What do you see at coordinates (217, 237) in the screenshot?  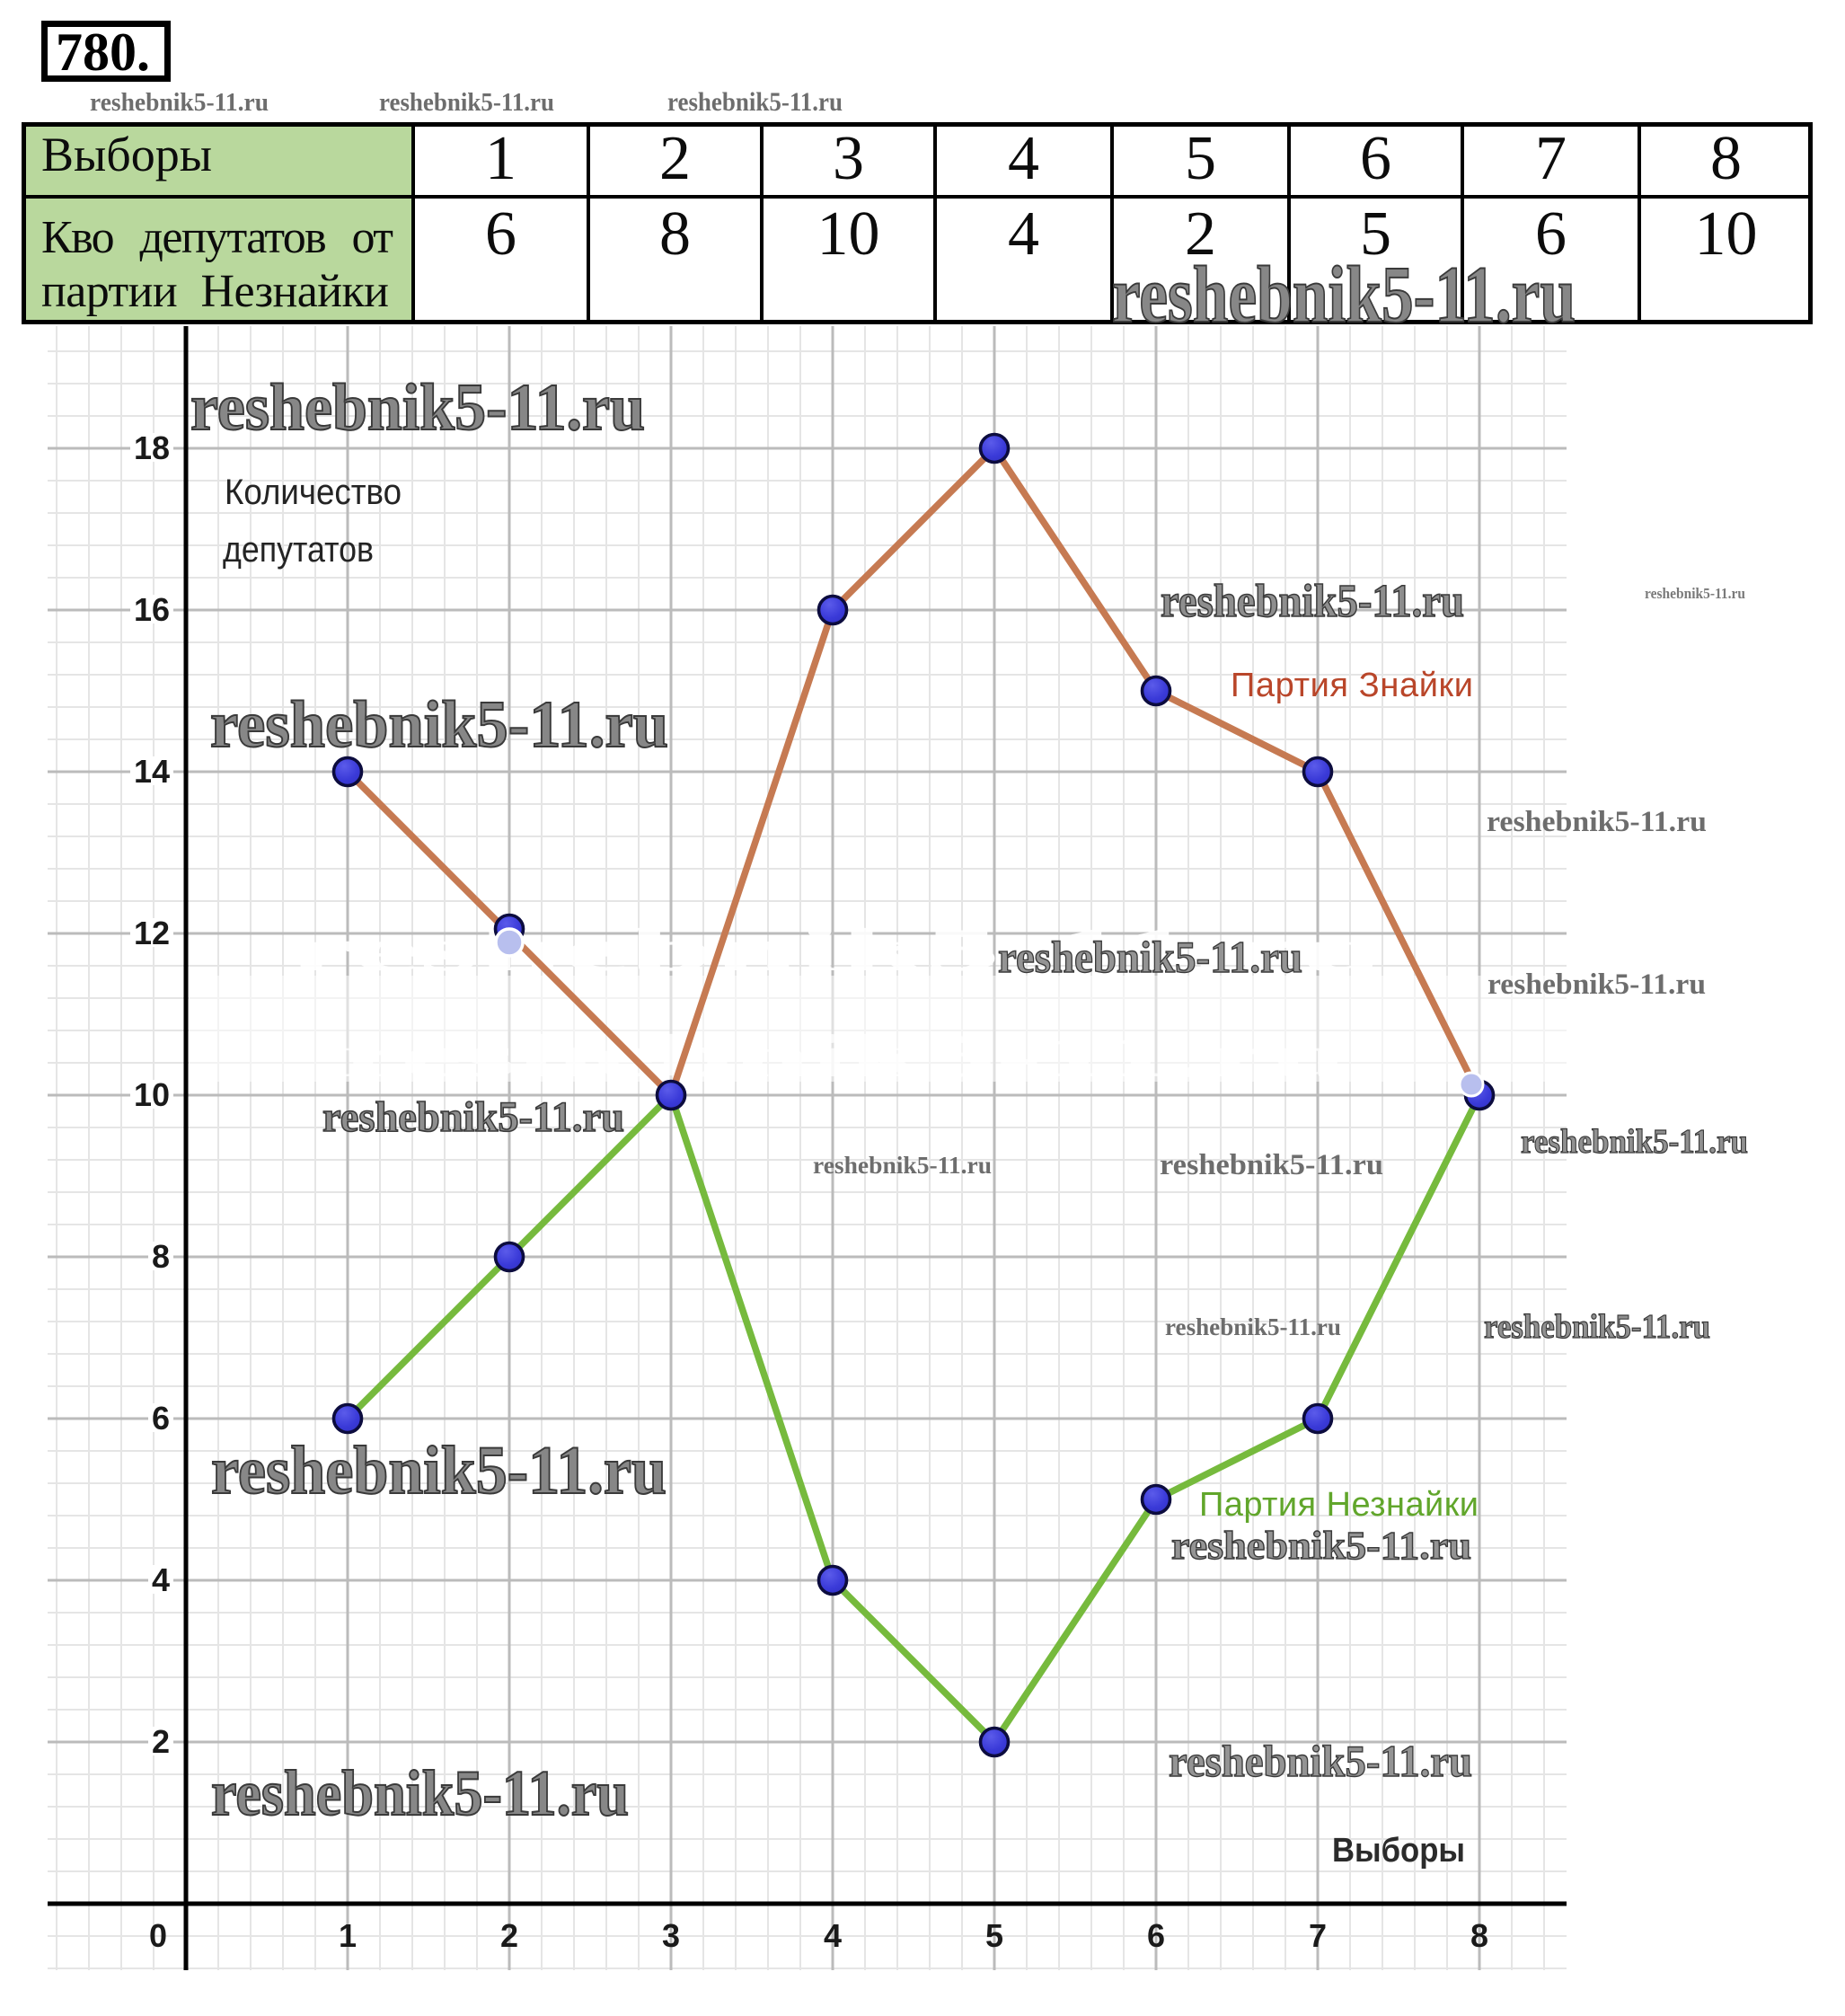 I see `svg-text: Кво депутатов от` at bounding box center [217, 237].